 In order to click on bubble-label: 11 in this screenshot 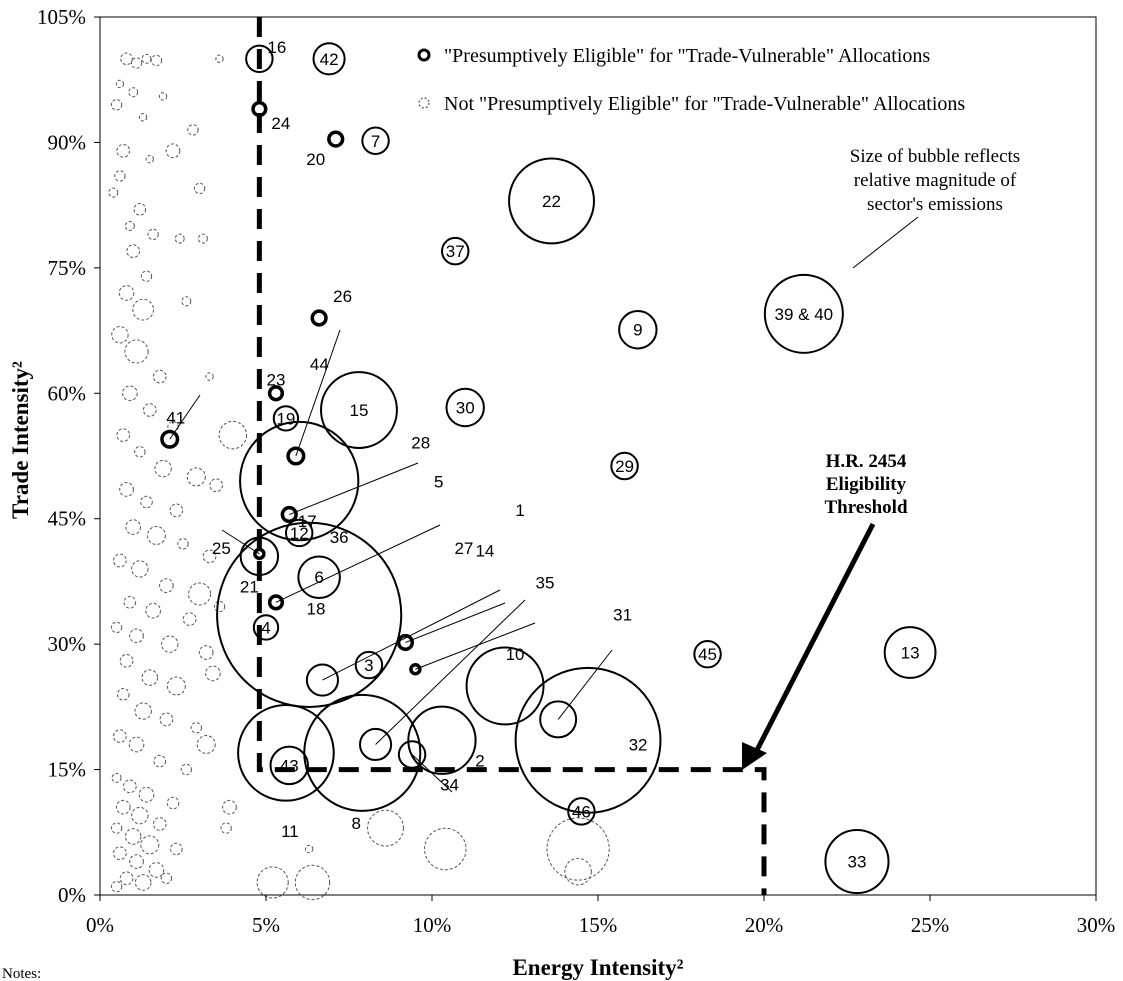, I will do `click(290, 831)`.